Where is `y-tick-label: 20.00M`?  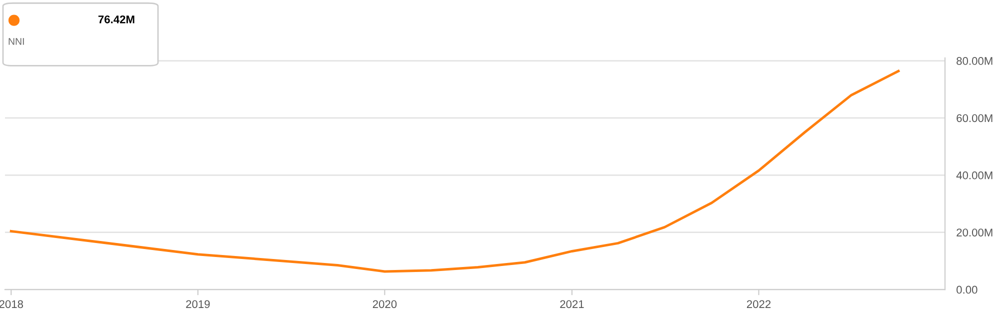 y-tick-label: 20.00M is located at coordinates (974, 232).